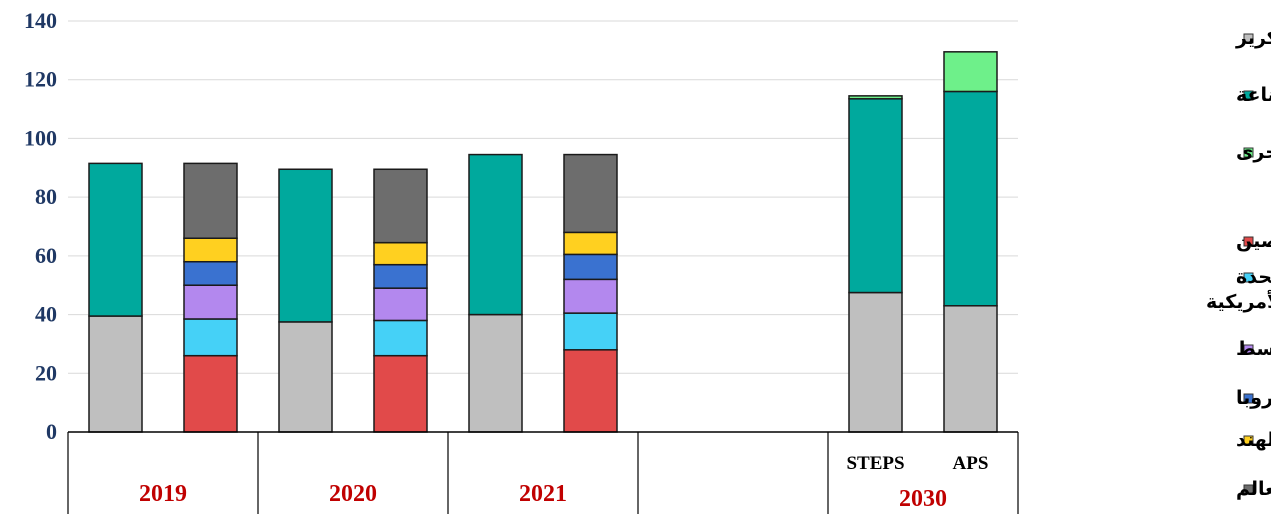 The image size is (1271, 517). Describe the element at coordinates (51, 431) in the screenshot. I see `y-tick-label: 0` at that location.